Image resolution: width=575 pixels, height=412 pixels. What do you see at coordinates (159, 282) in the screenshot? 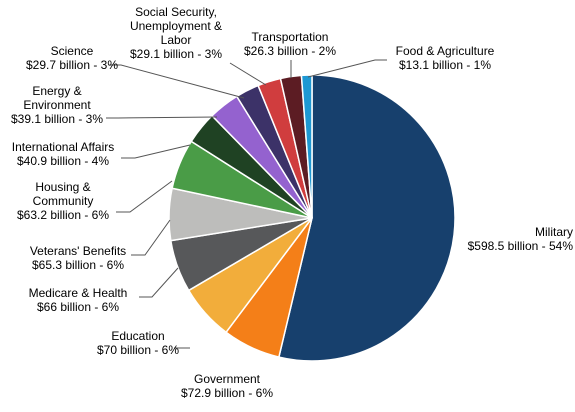
I see `leader-line-medicare-and-health` at bounding box center [159, 282].